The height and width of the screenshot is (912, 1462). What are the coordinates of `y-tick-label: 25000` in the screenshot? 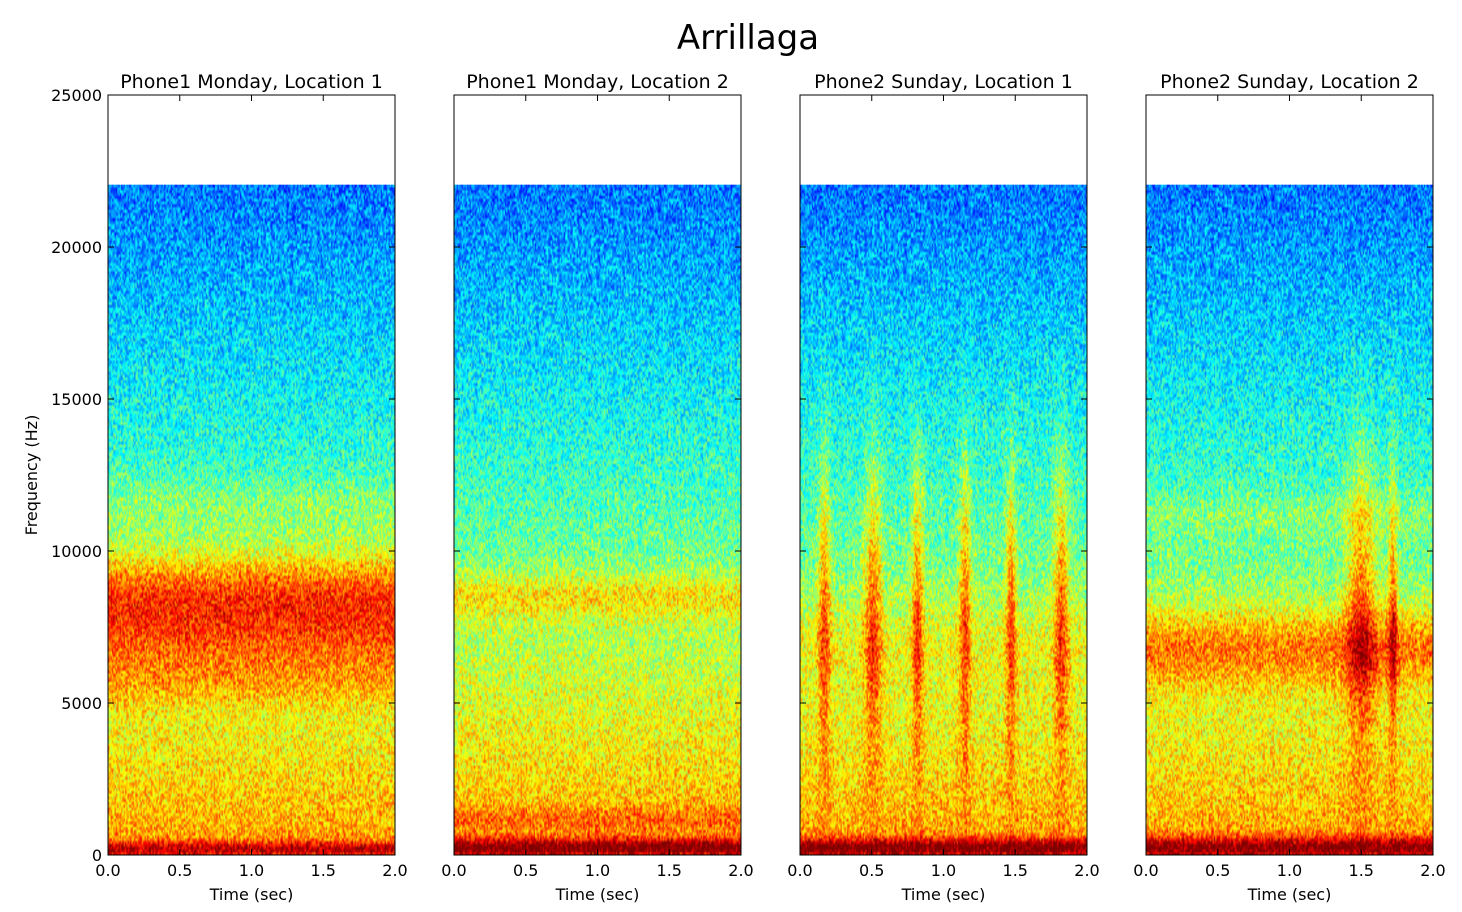 It's located at (76, 95).